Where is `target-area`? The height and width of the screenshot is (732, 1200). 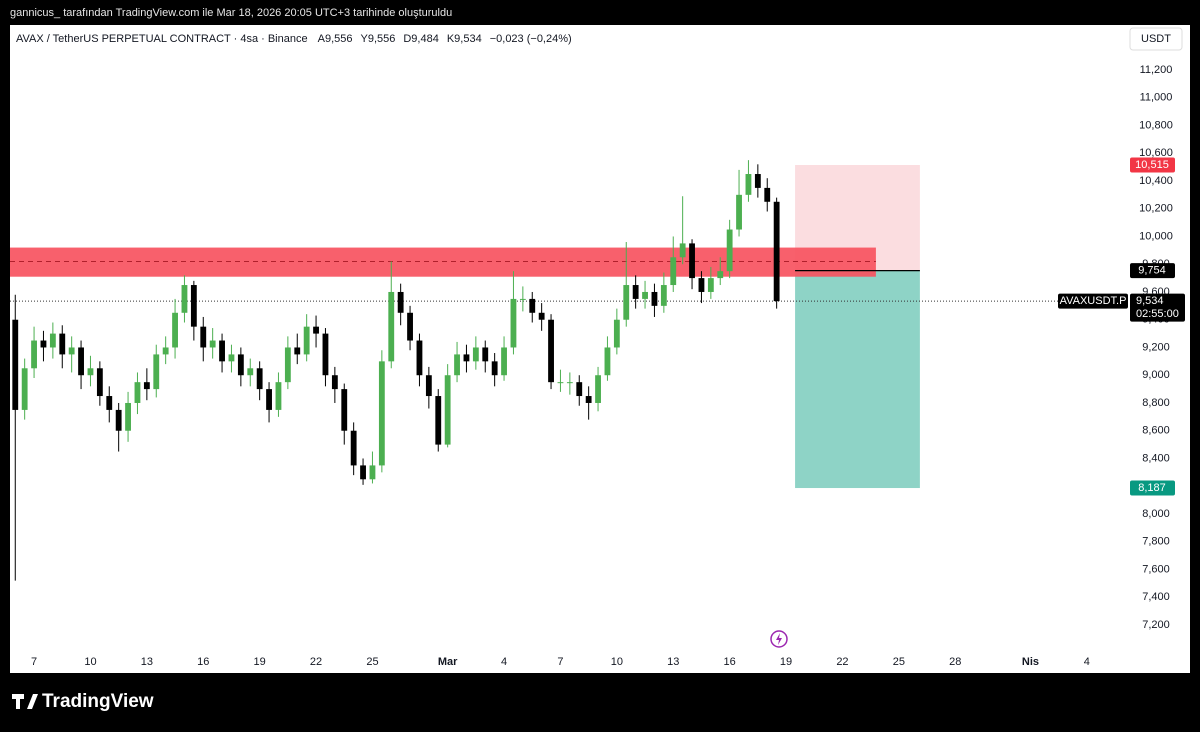
target-area is located at coordinates (857, 379).